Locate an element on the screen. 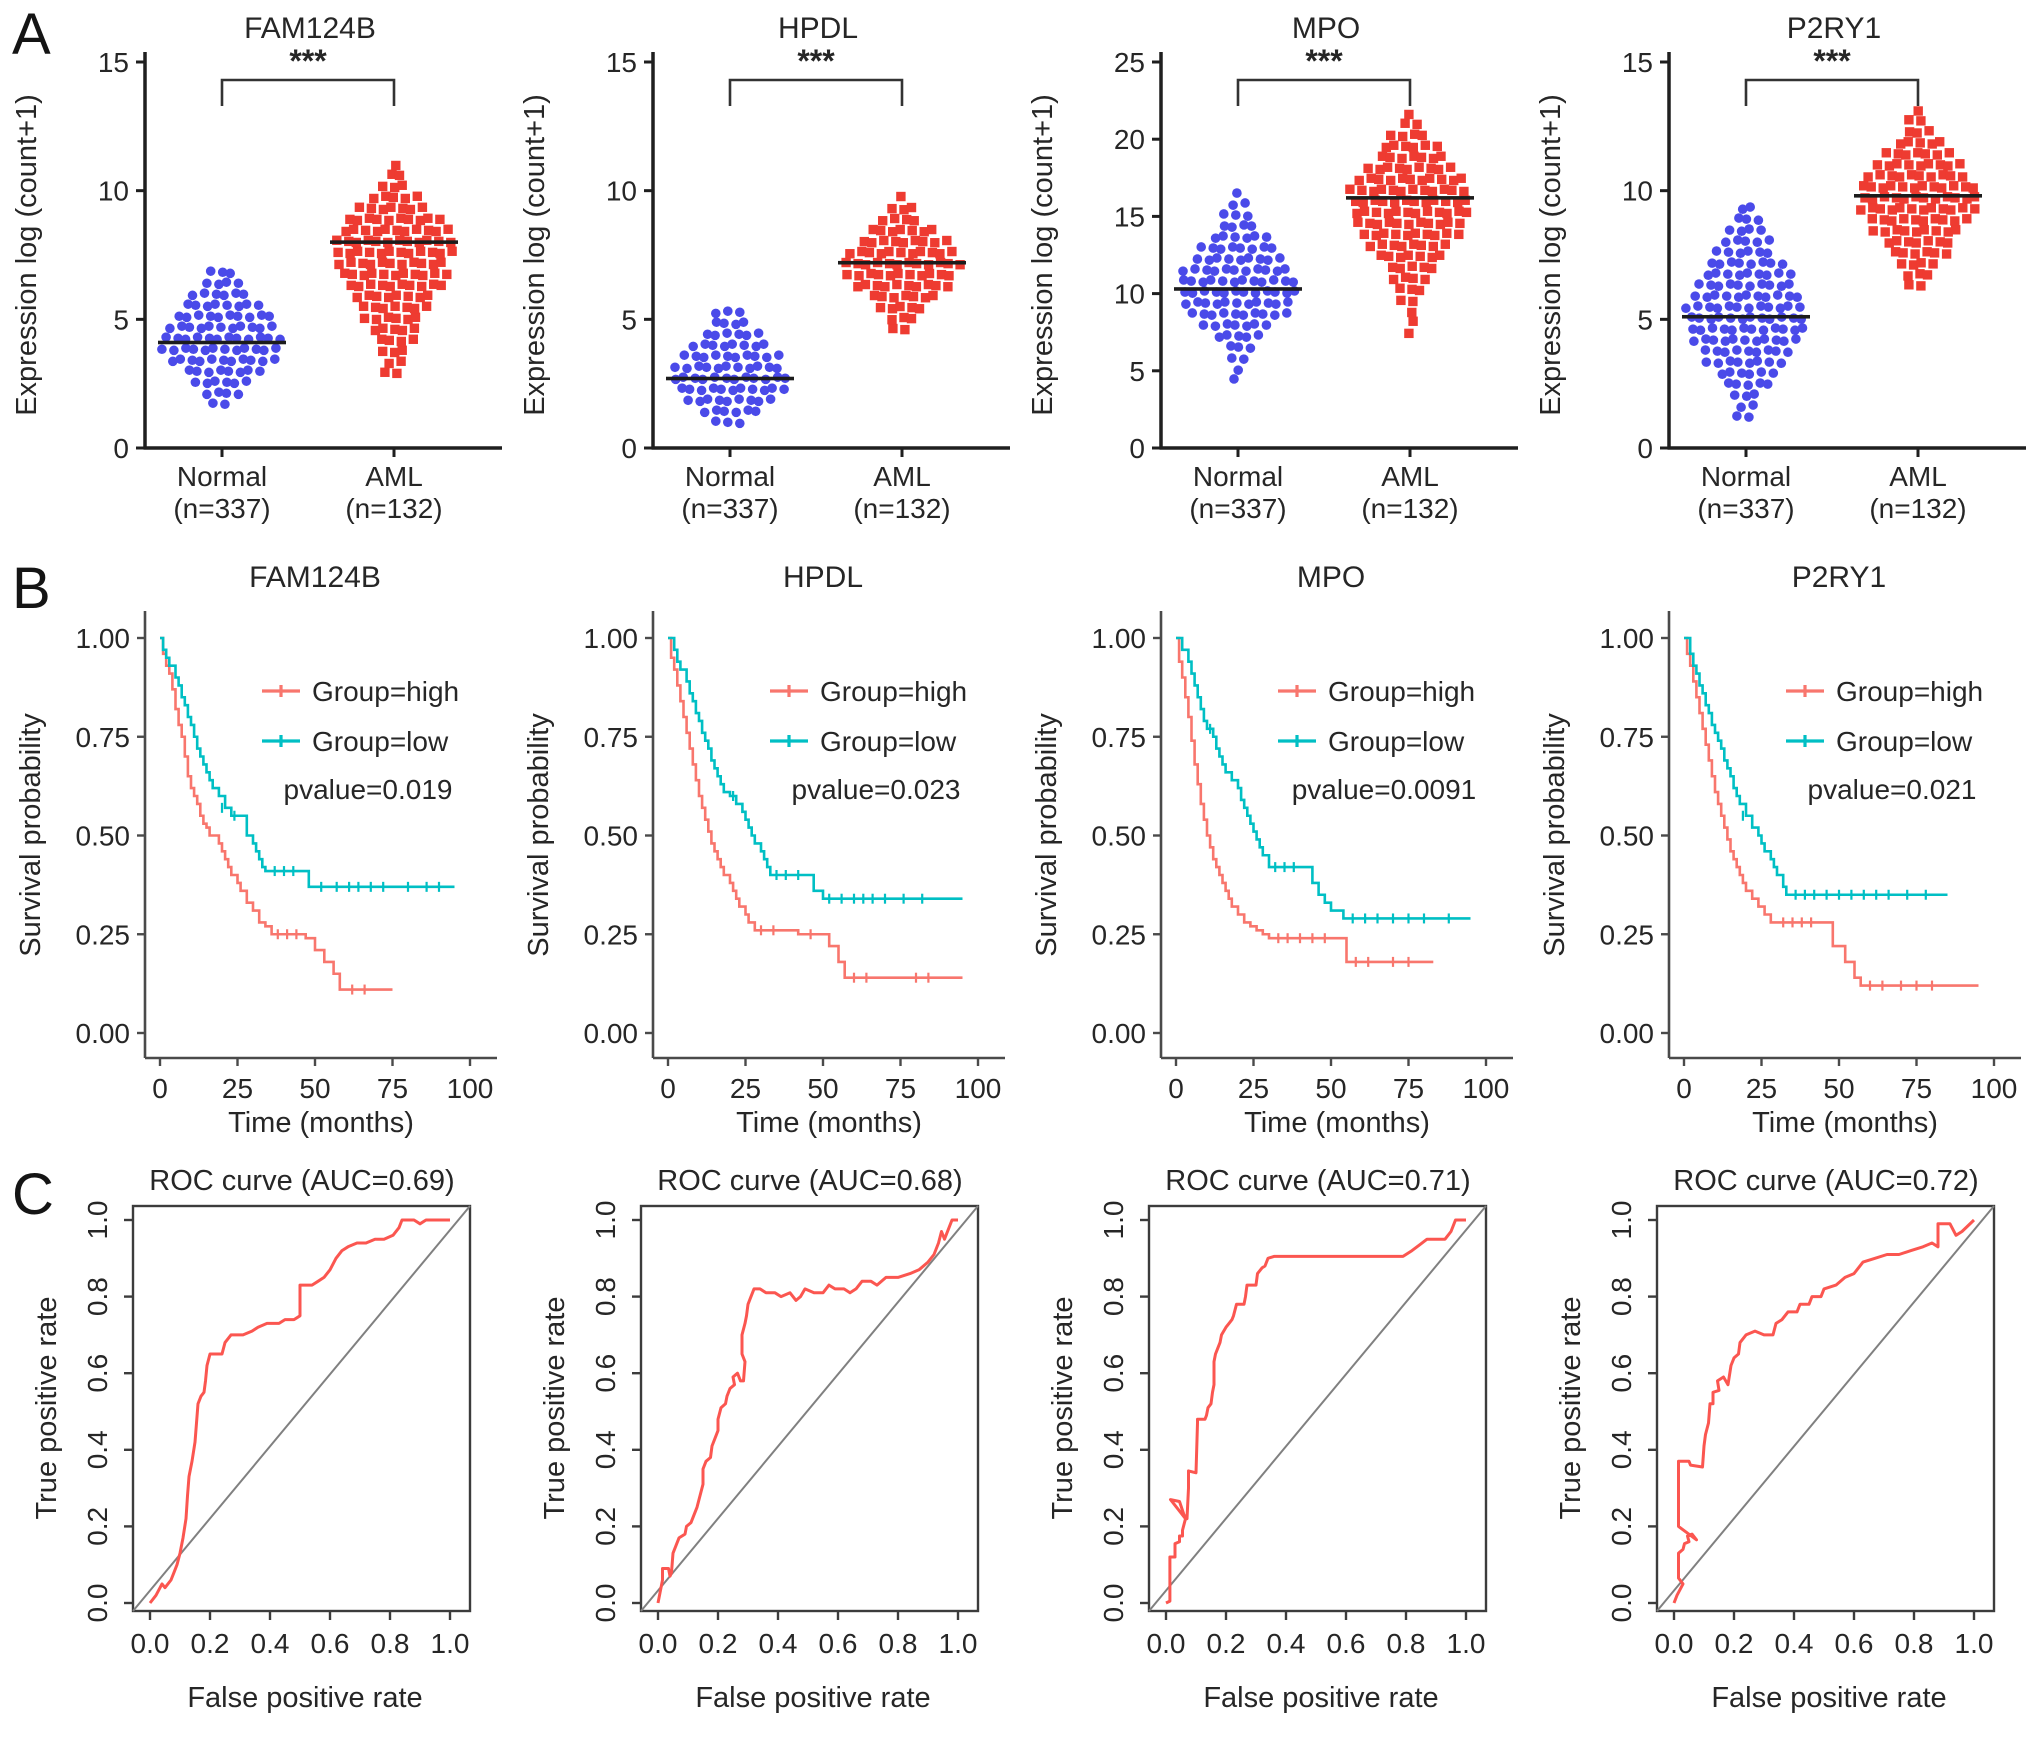 The image size is (2032, 1757). y-tick-label: 0.75 is located at coordinates (1119, 737).